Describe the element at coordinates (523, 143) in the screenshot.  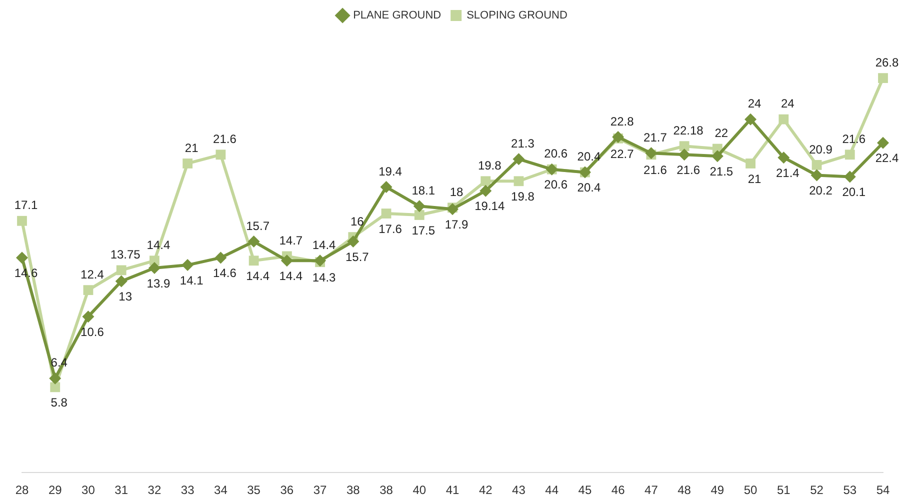
I see `data-label: 21.3` at that location.